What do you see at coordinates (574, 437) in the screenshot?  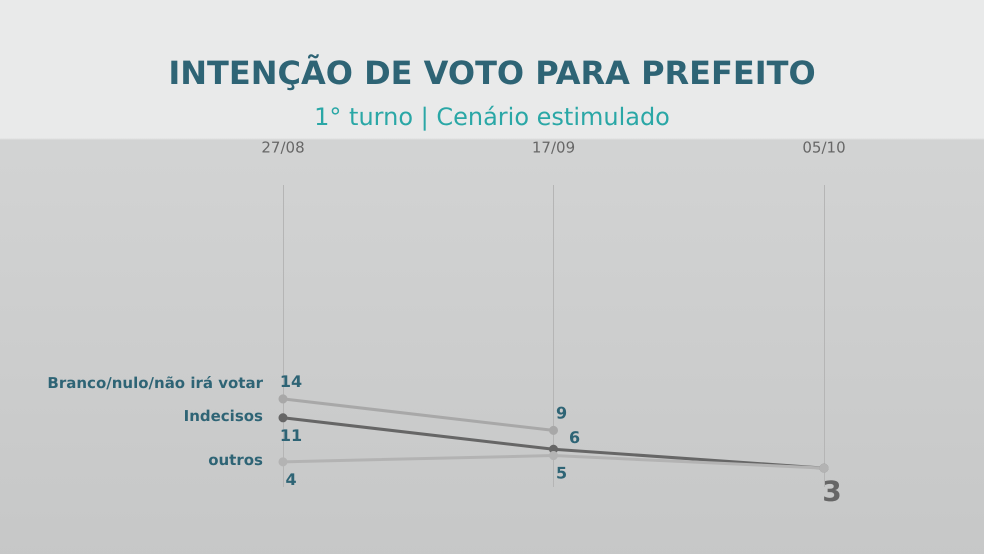 I see `data-label: 6` at bounding box center [574, 437].